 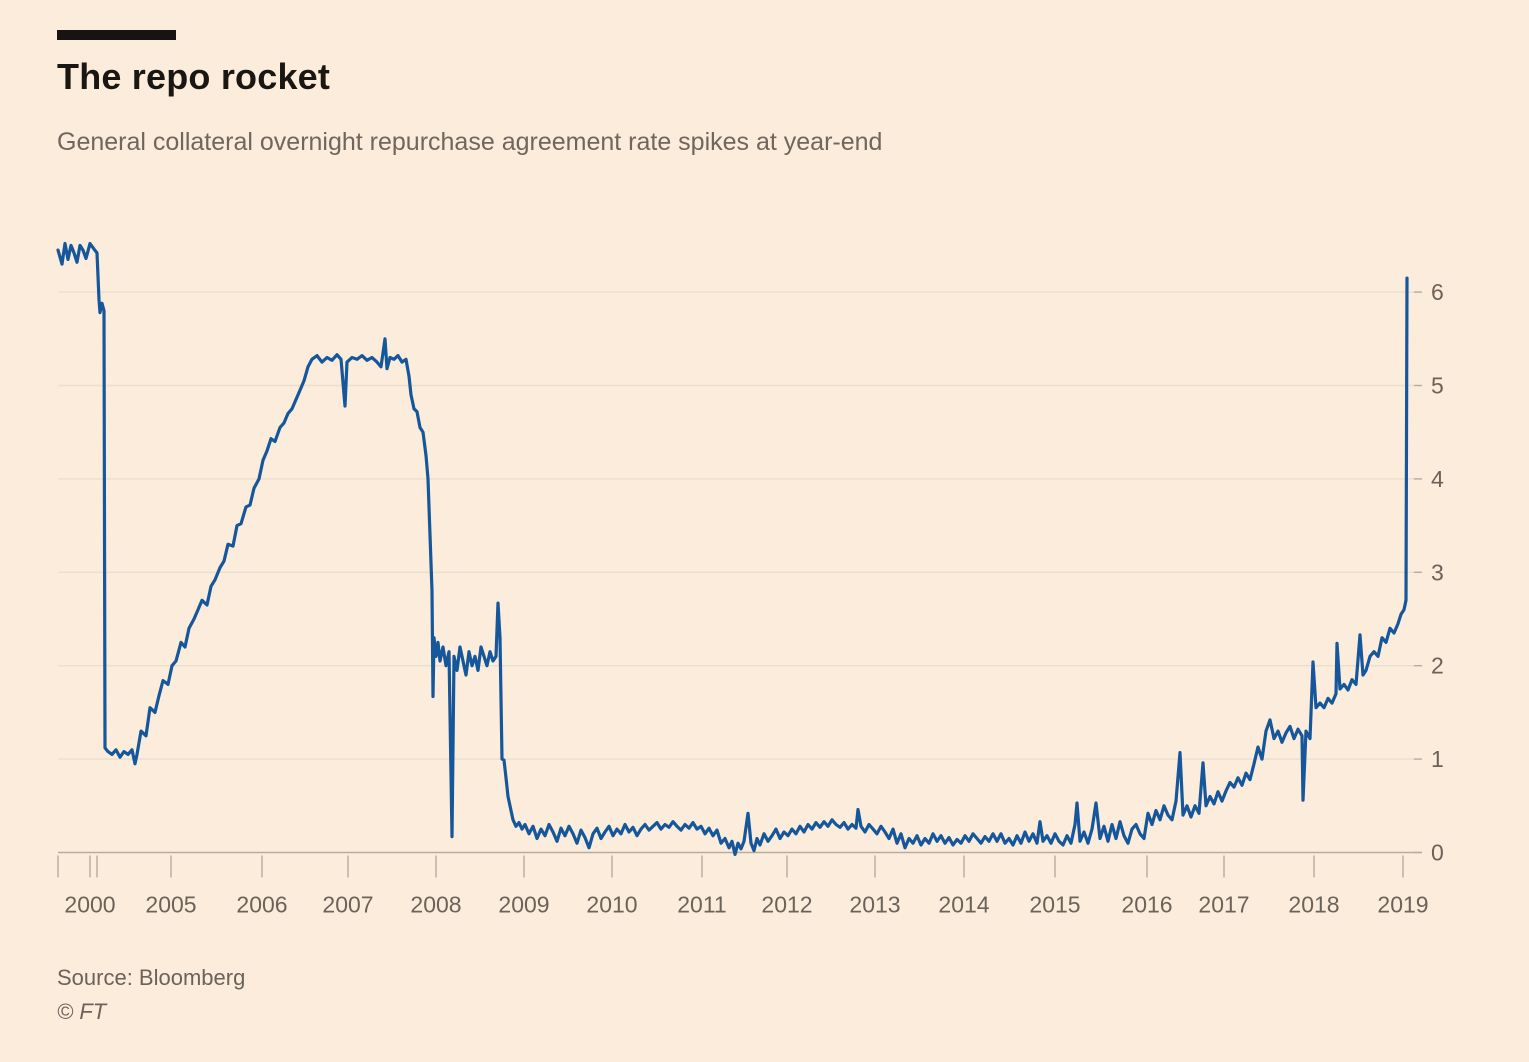 What do you see at coordinates (874, 905) in the screenshot?
I see `x-tick-label: 2013` at bounding box center [874, 905].